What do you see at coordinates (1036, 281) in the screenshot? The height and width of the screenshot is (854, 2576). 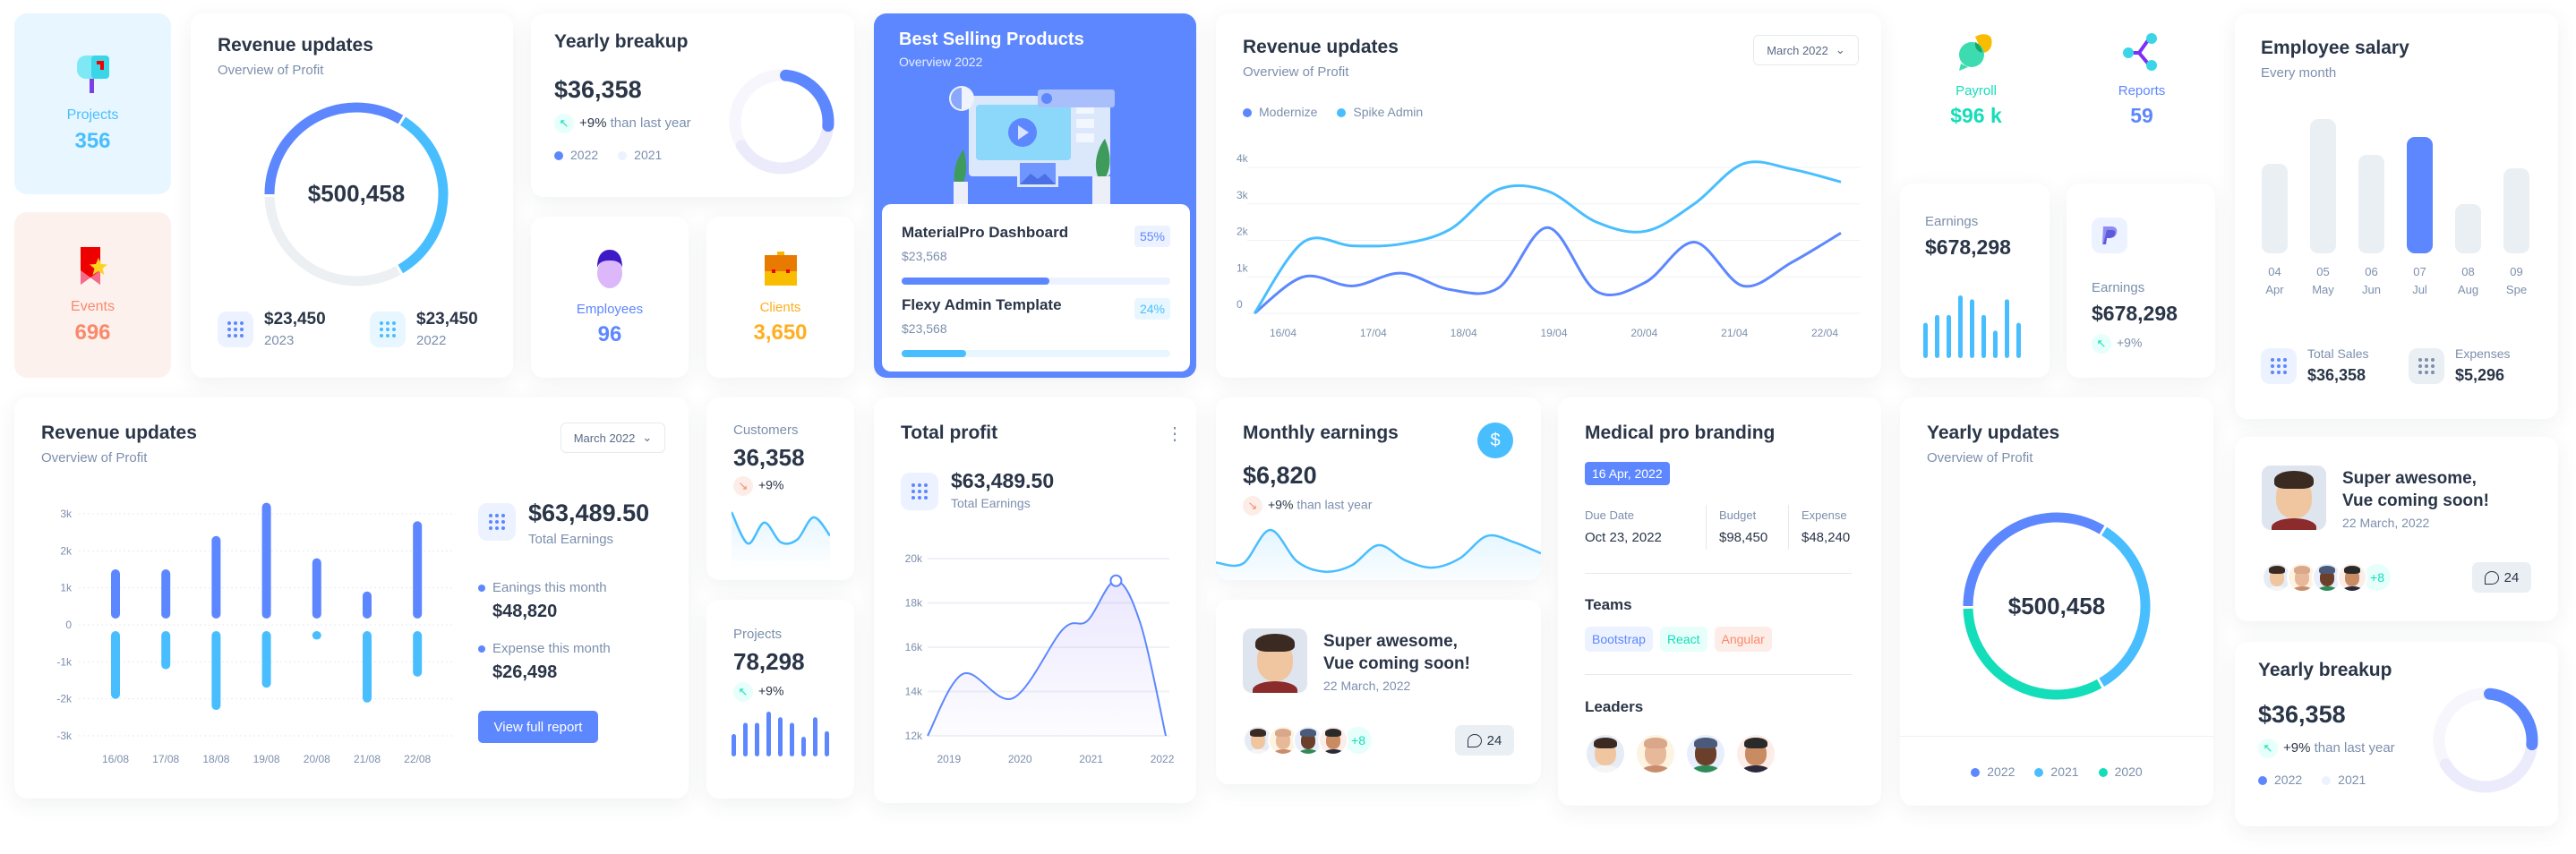 I see `progress-bar` at bounding box center [1036, 281].